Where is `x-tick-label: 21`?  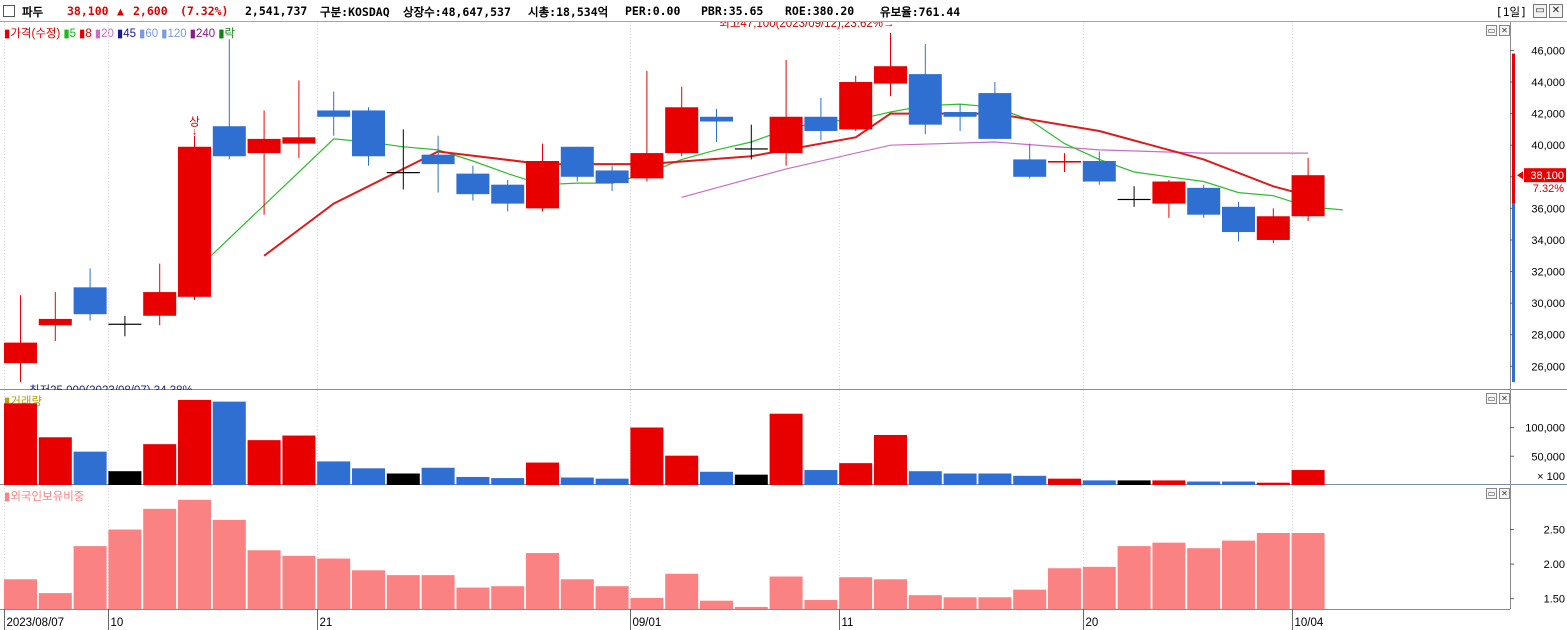 x-tick-label: 21 is located at coordinates (326, 623).